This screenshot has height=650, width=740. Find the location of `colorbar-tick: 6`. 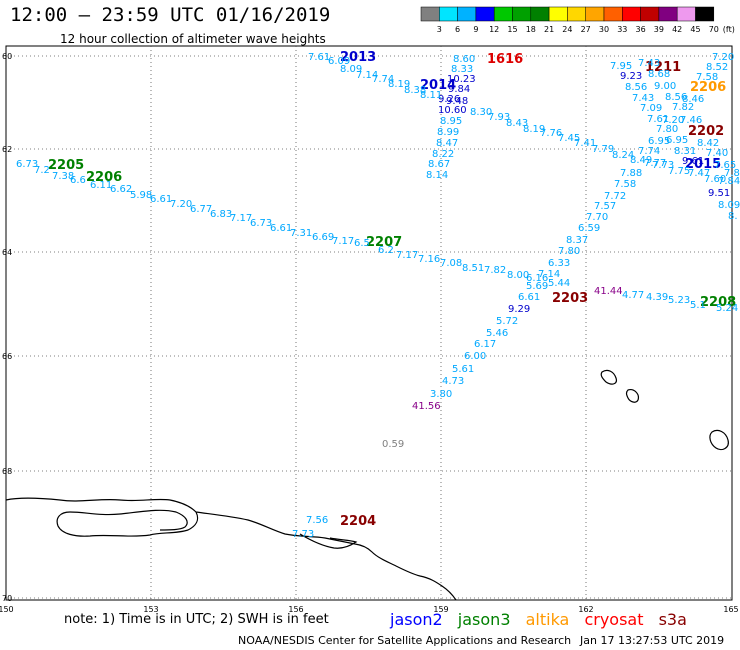

colorbar-tick: 6 is located at coordinates (457, 29).